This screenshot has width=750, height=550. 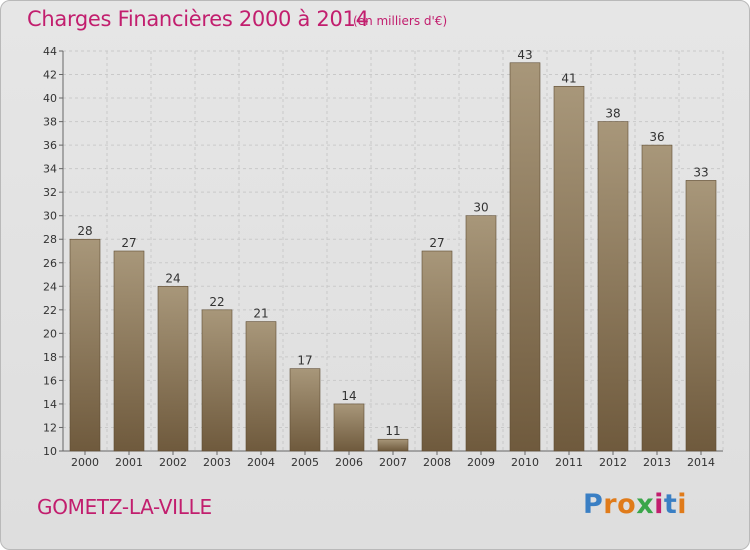 What do you see at coordinates (172, 278) in the screenshot?
I see `data-label-2002: 24` at bounding box center [172, 278].